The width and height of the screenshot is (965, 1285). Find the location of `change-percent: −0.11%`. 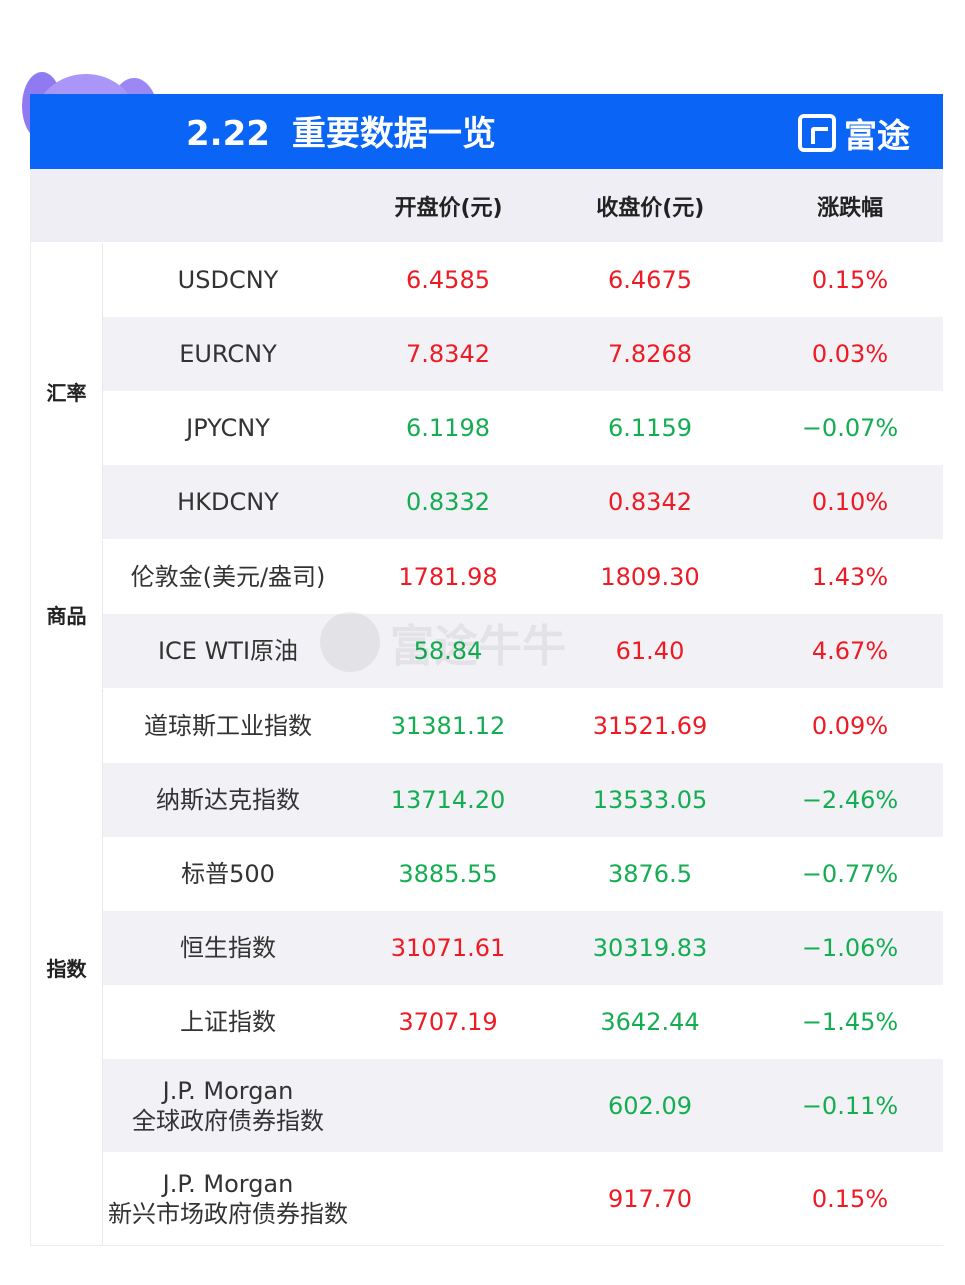

change-percent: −0.11% is located at coordinates (850, 1105).